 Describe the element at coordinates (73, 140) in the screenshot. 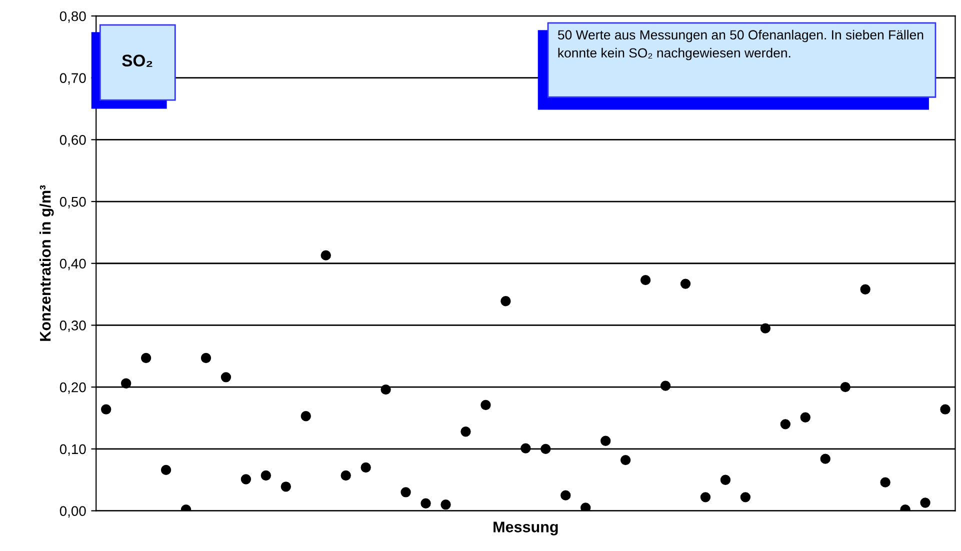

I see `y-tick-label: 0,60` at that location.